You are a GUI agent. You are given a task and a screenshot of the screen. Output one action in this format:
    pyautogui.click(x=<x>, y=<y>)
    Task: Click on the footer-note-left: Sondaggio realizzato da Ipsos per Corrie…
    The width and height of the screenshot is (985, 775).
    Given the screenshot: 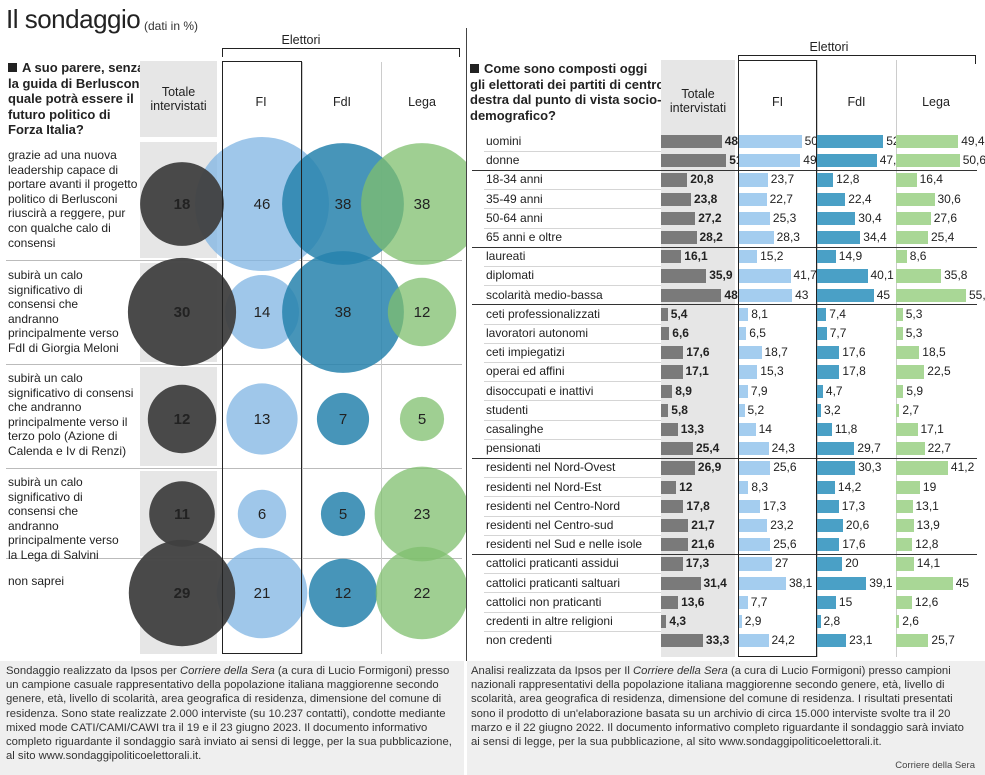 What is the action you would take?
    pyautogui.click(x=229, y=714)
    